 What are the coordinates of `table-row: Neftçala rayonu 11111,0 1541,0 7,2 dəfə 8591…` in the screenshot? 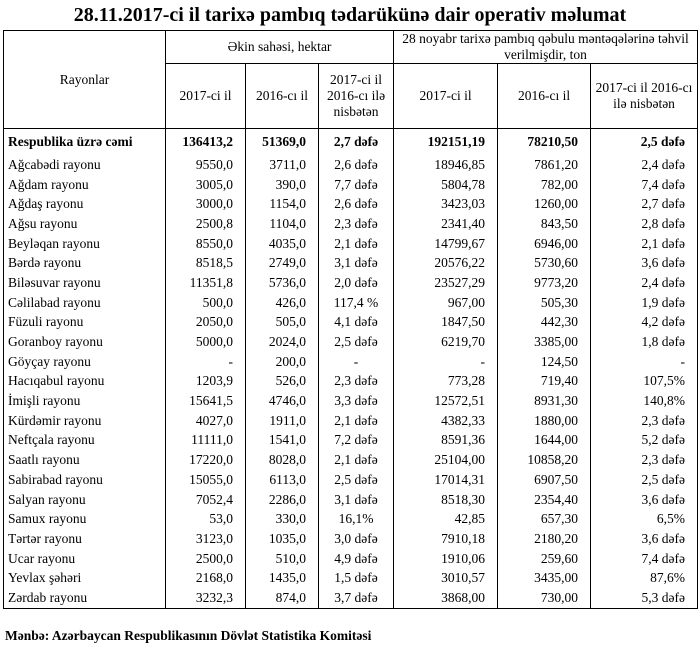 It's located at (351, 440).